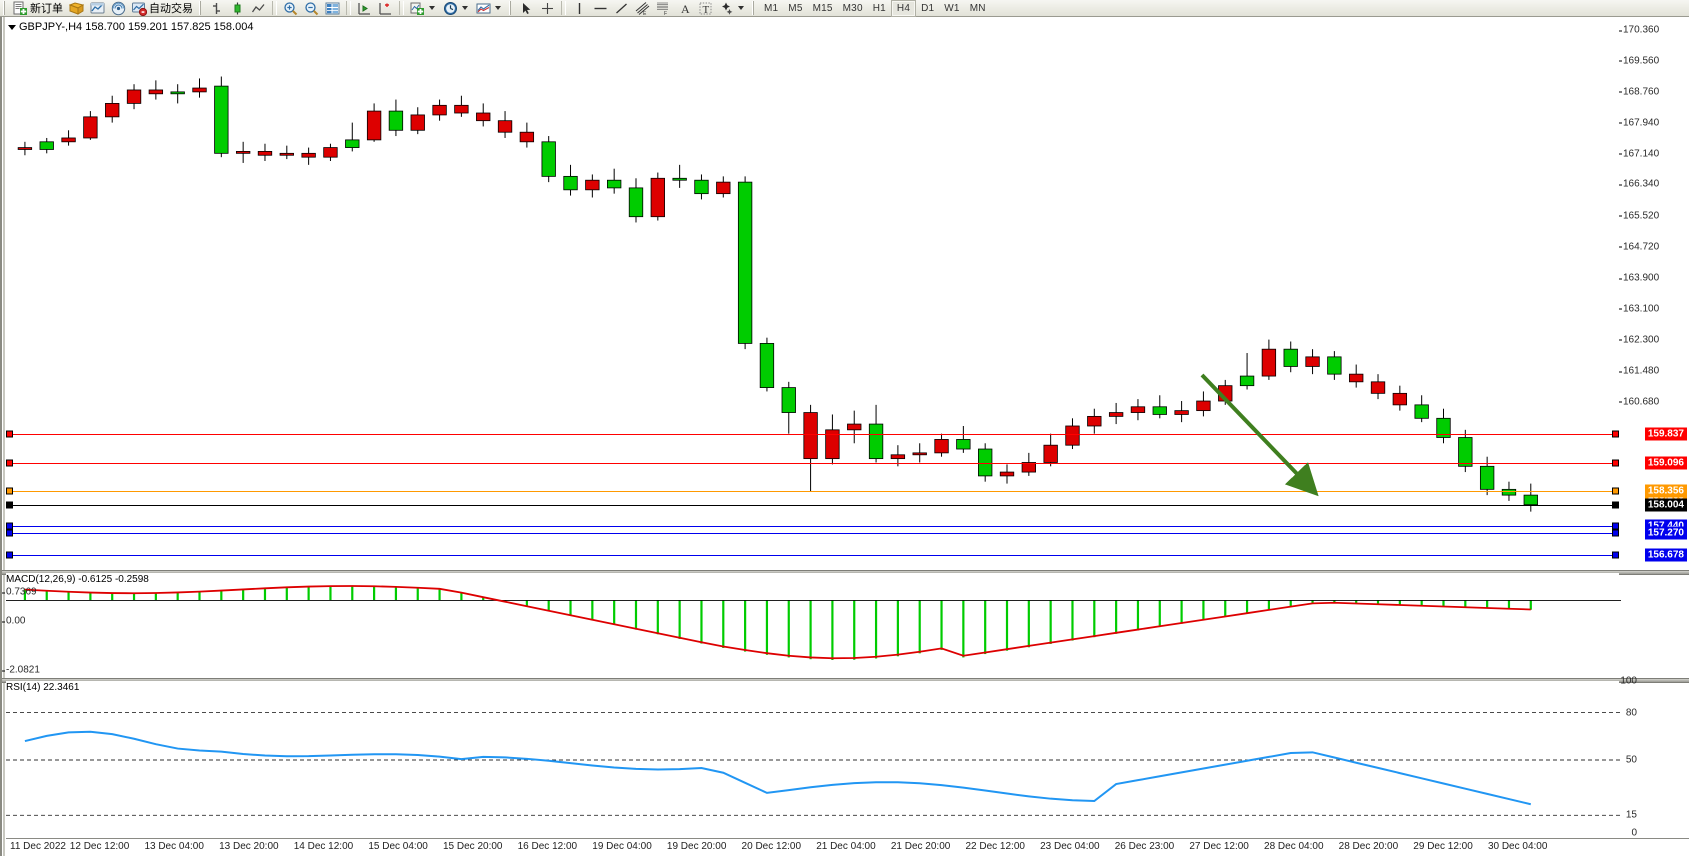 The width and height of the screenshot is (1689, 856). I want to click on zoom-out-button, so click(311, 8).